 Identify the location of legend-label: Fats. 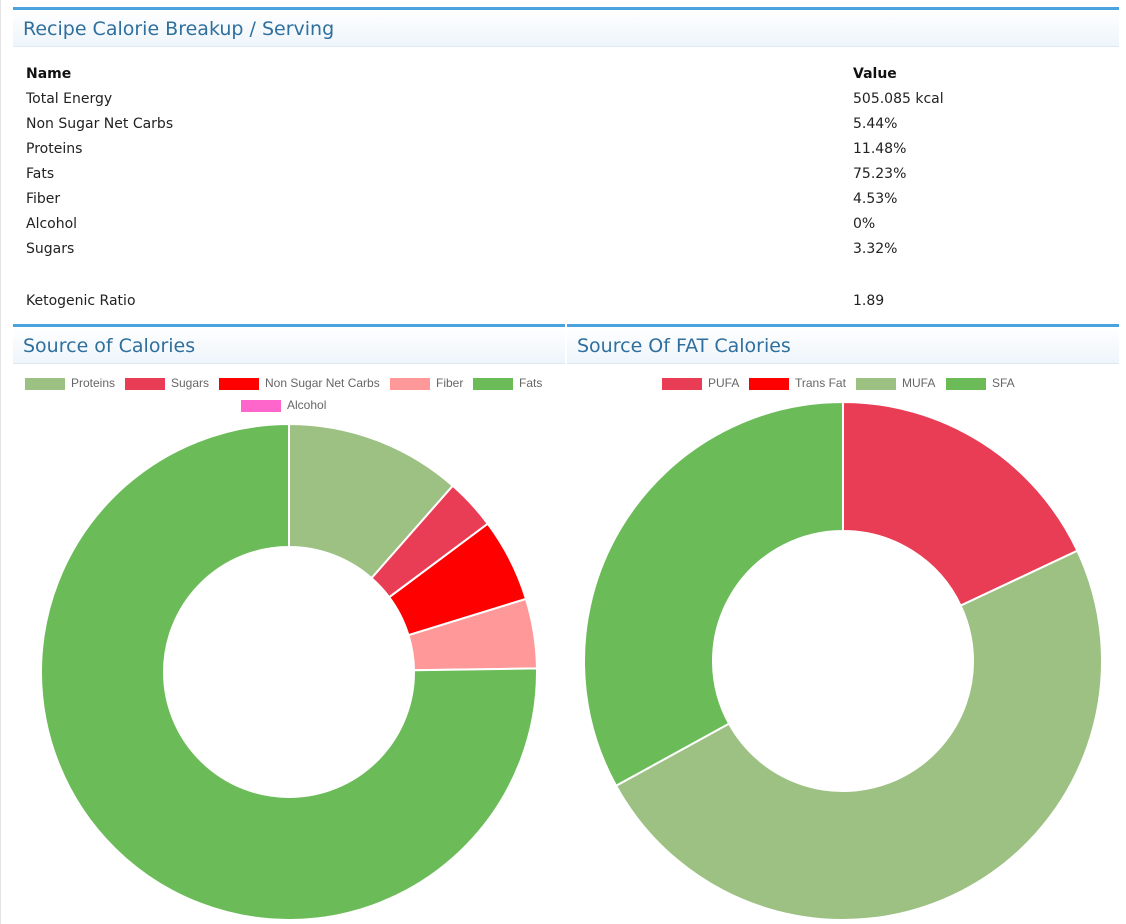
(531, 383).